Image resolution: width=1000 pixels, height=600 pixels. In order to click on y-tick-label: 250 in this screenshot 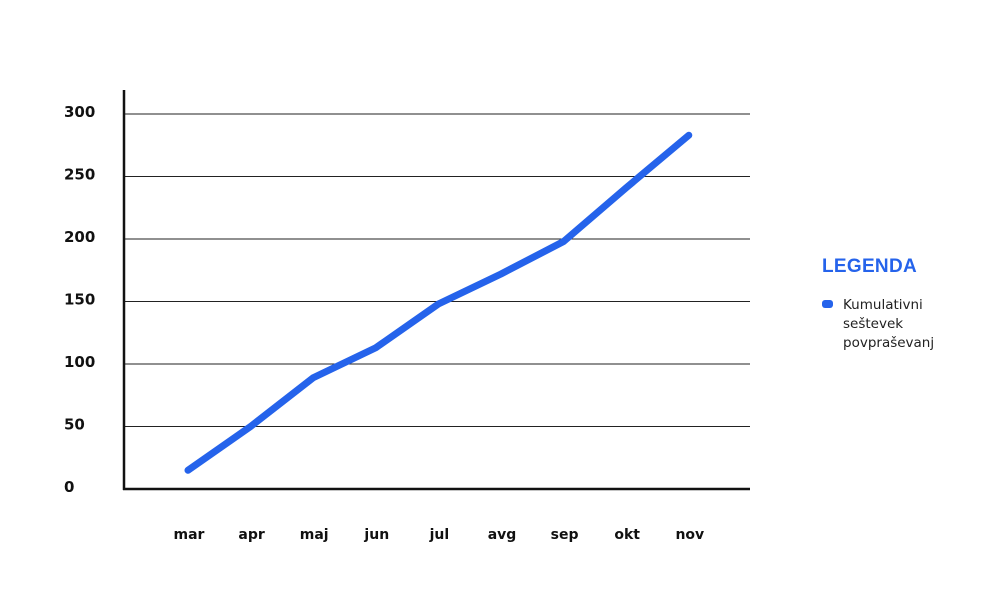, I will do `click(79, 175)`.